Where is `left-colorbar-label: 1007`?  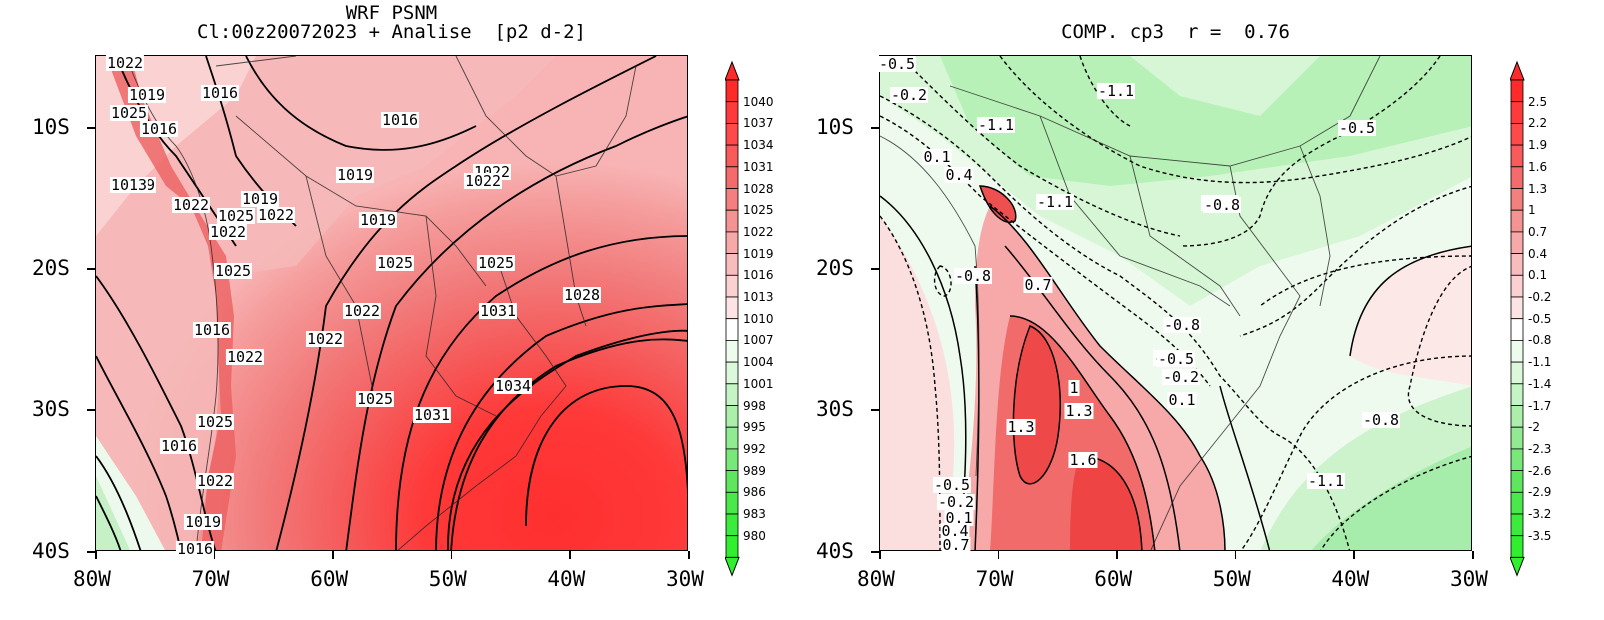 left-colorbar-label: 1007 is located at coordinates (758, 340).